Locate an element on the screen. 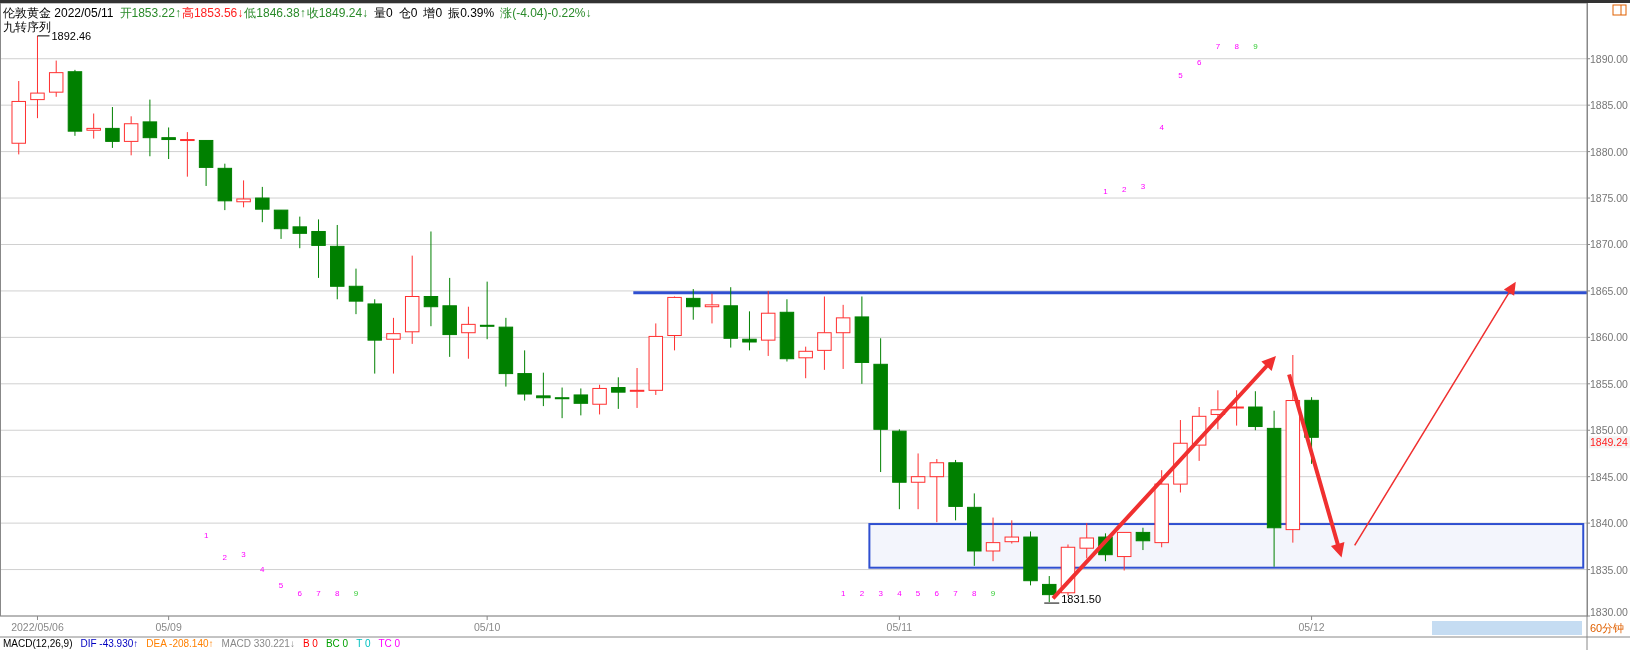 The height and width of the screenshot is (650, 1630). text: T 0 is located at coordinates (363, 643).